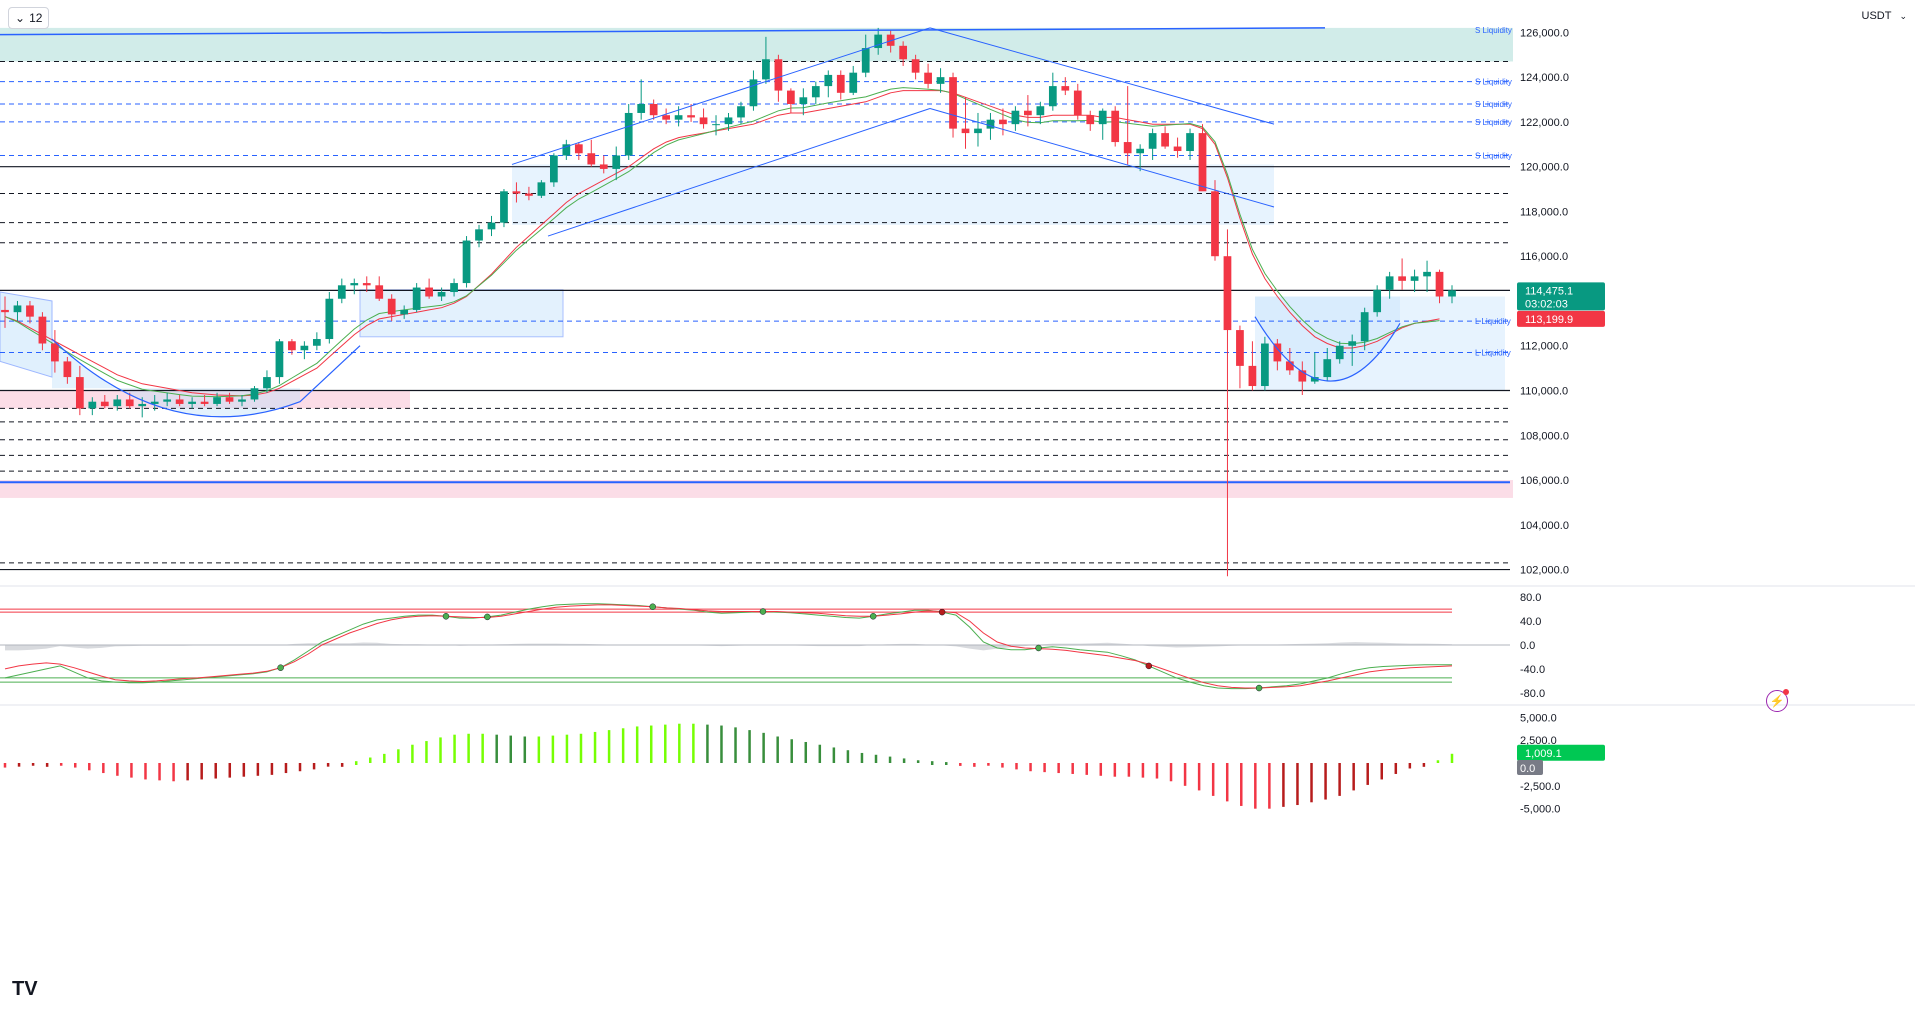 The height and width of the screenshot is (1016, 1915). I want to click on currency-selector: USDT ⌄, so click(1885, 16).